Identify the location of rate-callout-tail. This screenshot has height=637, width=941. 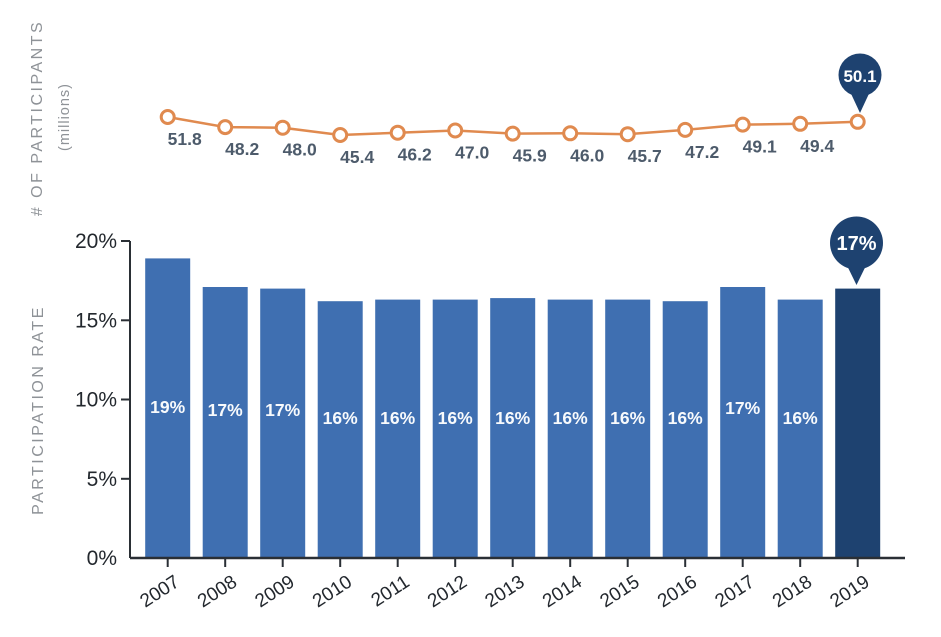
(856, 274).